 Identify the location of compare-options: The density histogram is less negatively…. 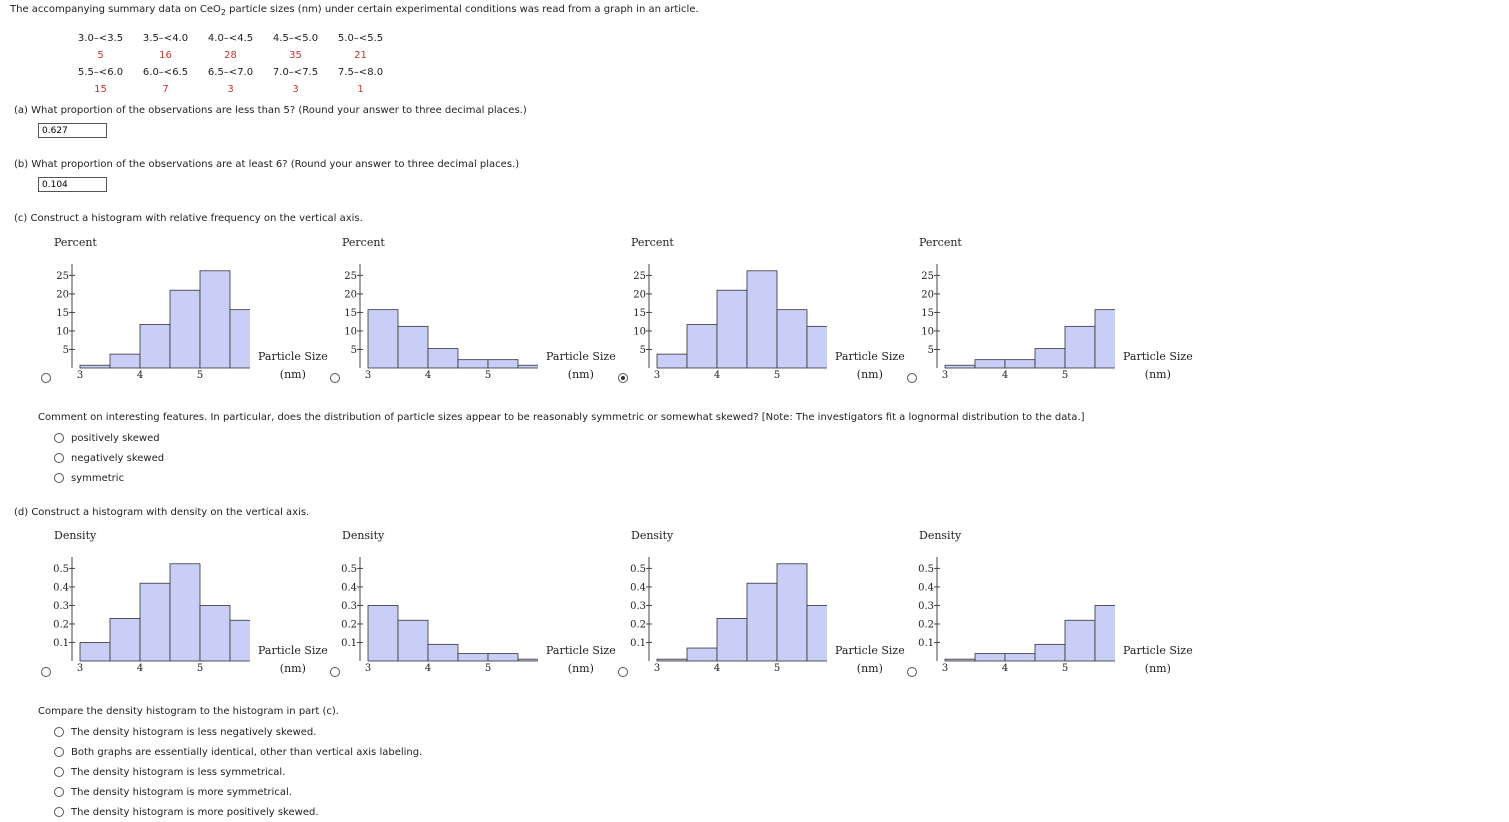
(238, 772).